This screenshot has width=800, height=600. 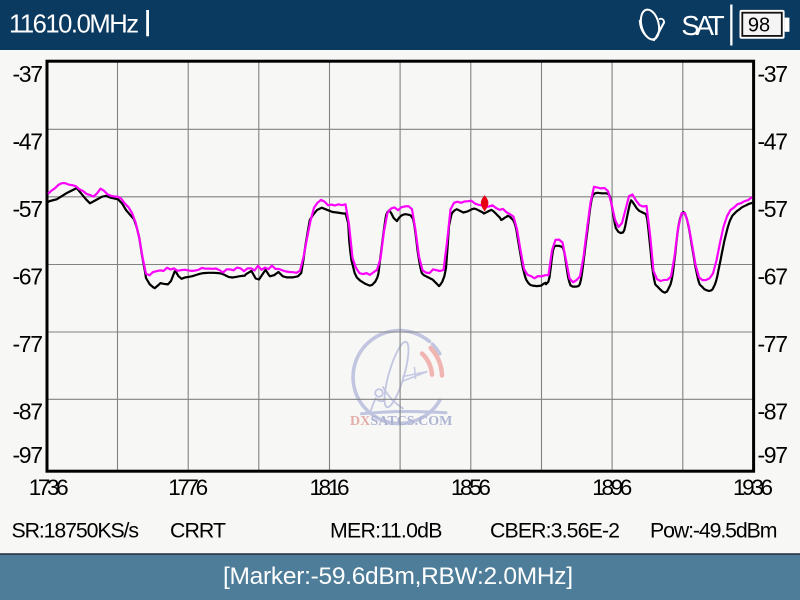 What do you see at coordinates (759, 26) in the screenshot?
I see `svg-text: 98` at bounding box center [759, 26].